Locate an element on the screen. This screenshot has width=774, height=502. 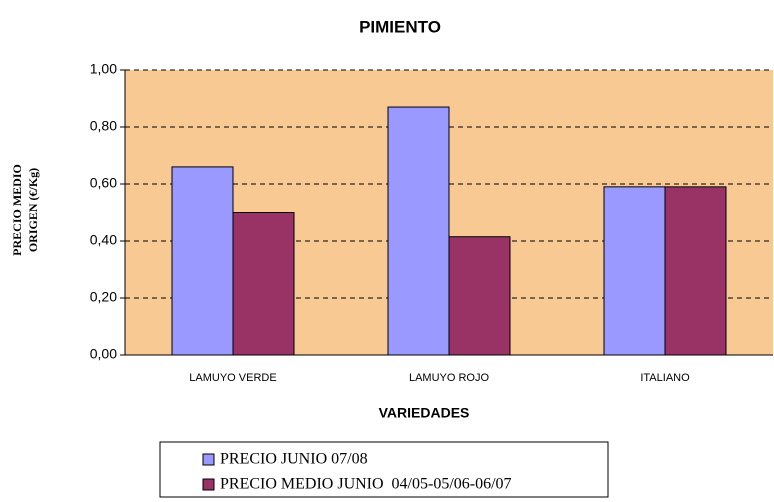
x-axis-label: VARIEDADES is located at coordinates (424, 413).